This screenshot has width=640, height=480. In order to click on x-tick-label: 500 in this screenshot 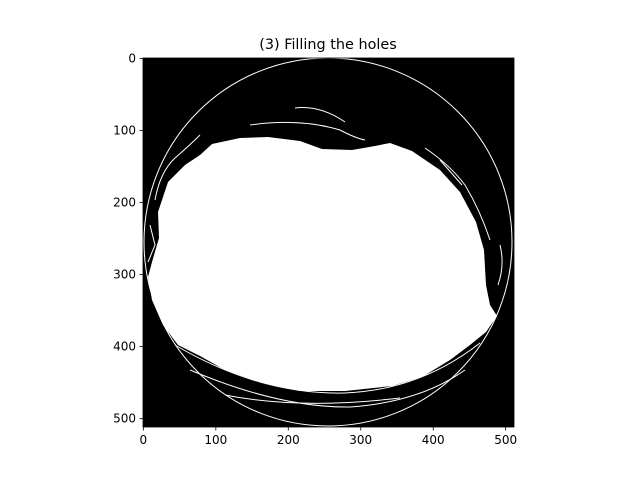, I will do `click(505, 440)`.